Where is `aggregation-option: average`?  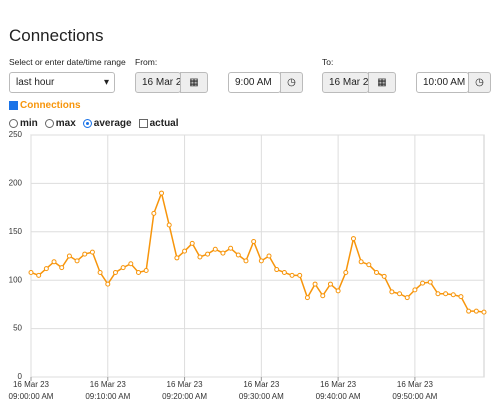 aggregation-option: average is located at coordinates (107, 123).